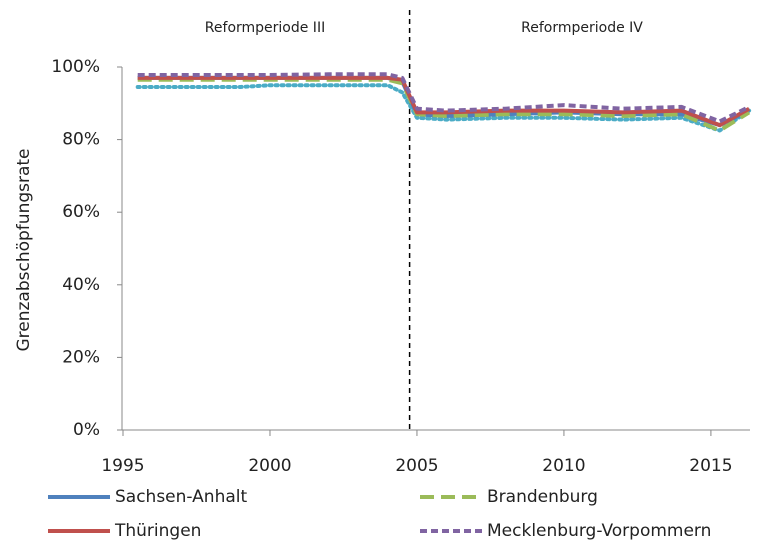  I want to click on y-tick-label: 20%, so click(81, 357).